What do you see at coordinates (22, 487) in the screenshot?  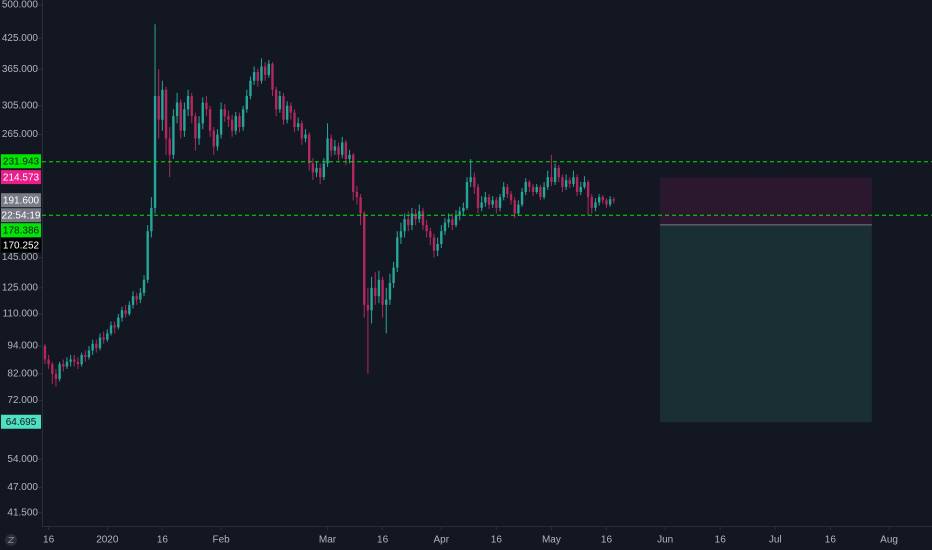 I see `y-tick-label: 47.000` at bounding box center [22, 487].